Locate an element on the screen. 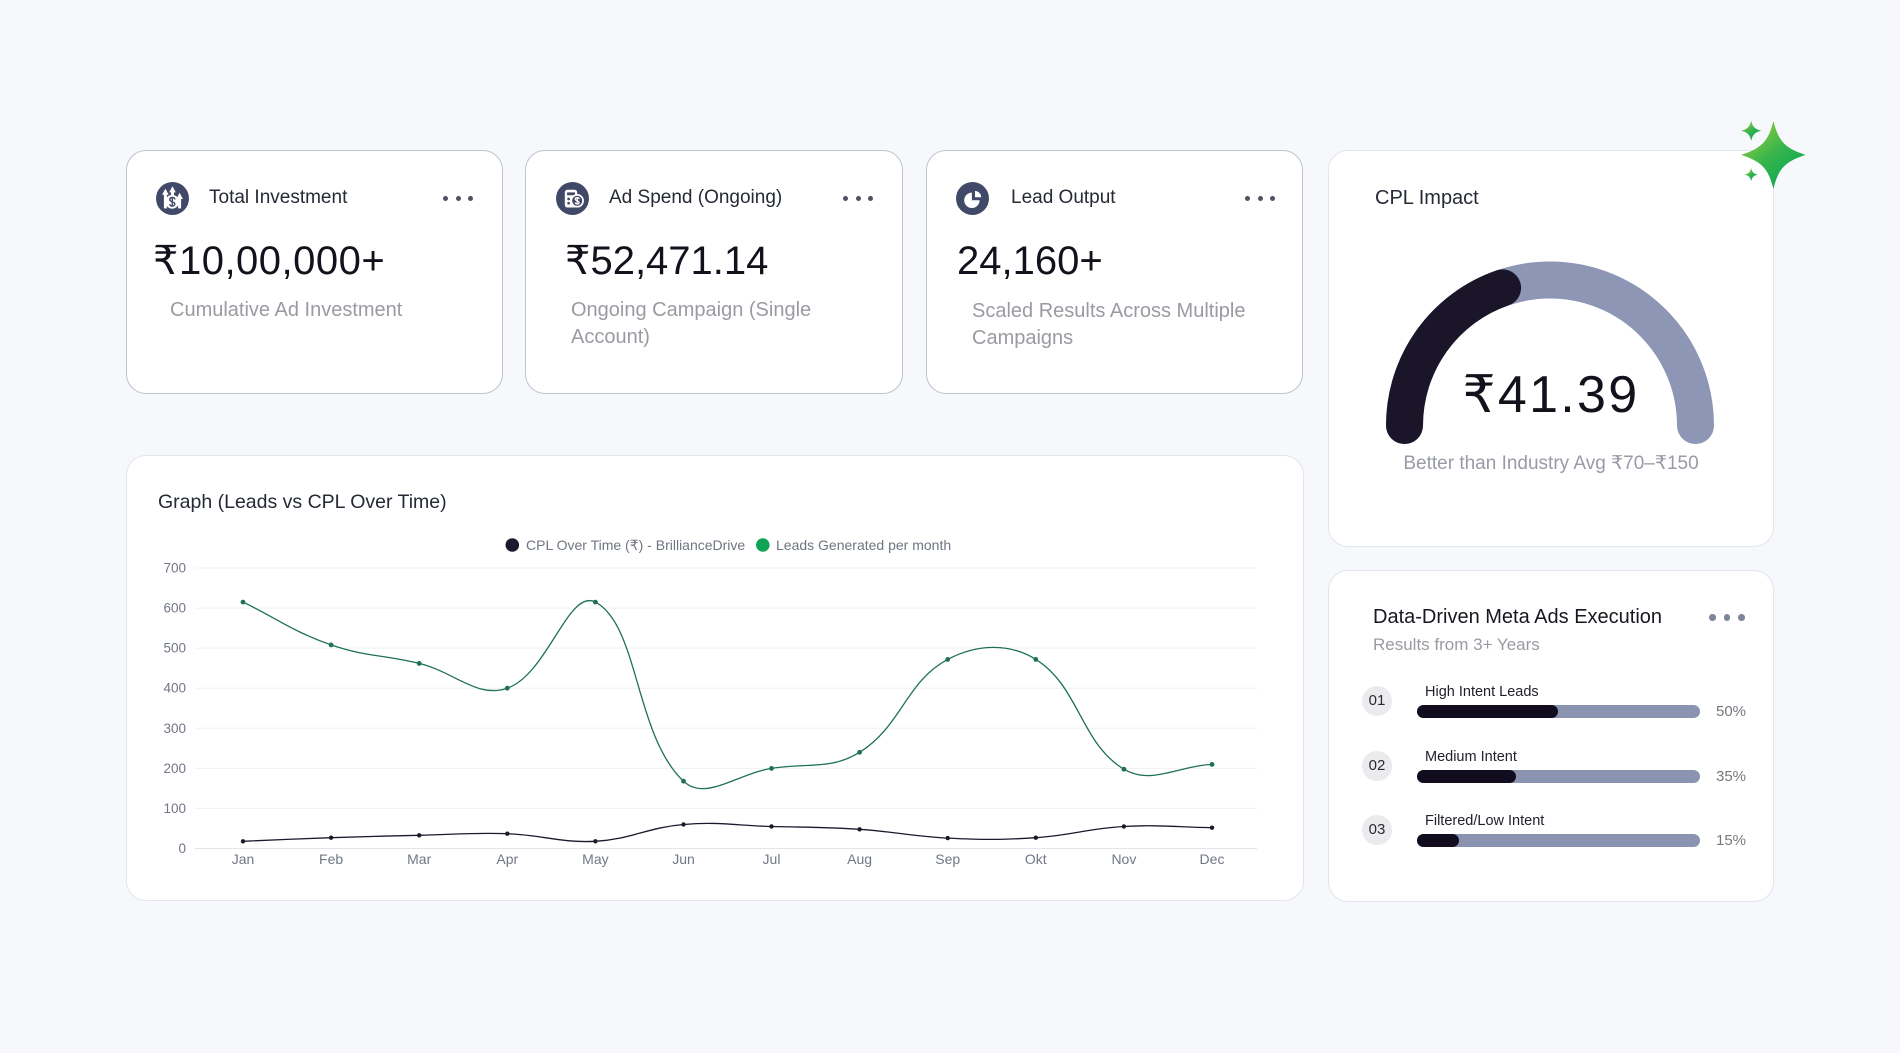 This screenshot has width=1900, height=1053. svg-text: Jun is located at coordinates (683, 859).